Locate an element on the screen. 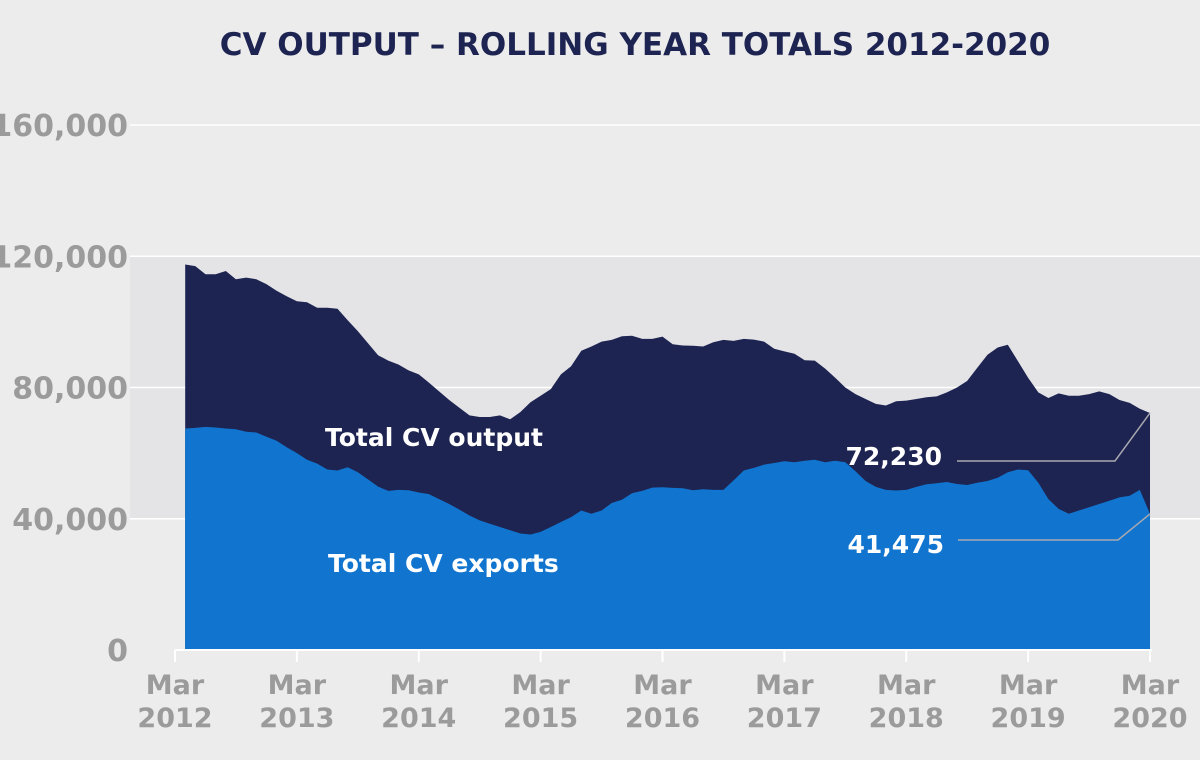 The height and width of the screenshot is (760, 1200). series-label-exports: Total CV exports is located at coordinates (443, 563).